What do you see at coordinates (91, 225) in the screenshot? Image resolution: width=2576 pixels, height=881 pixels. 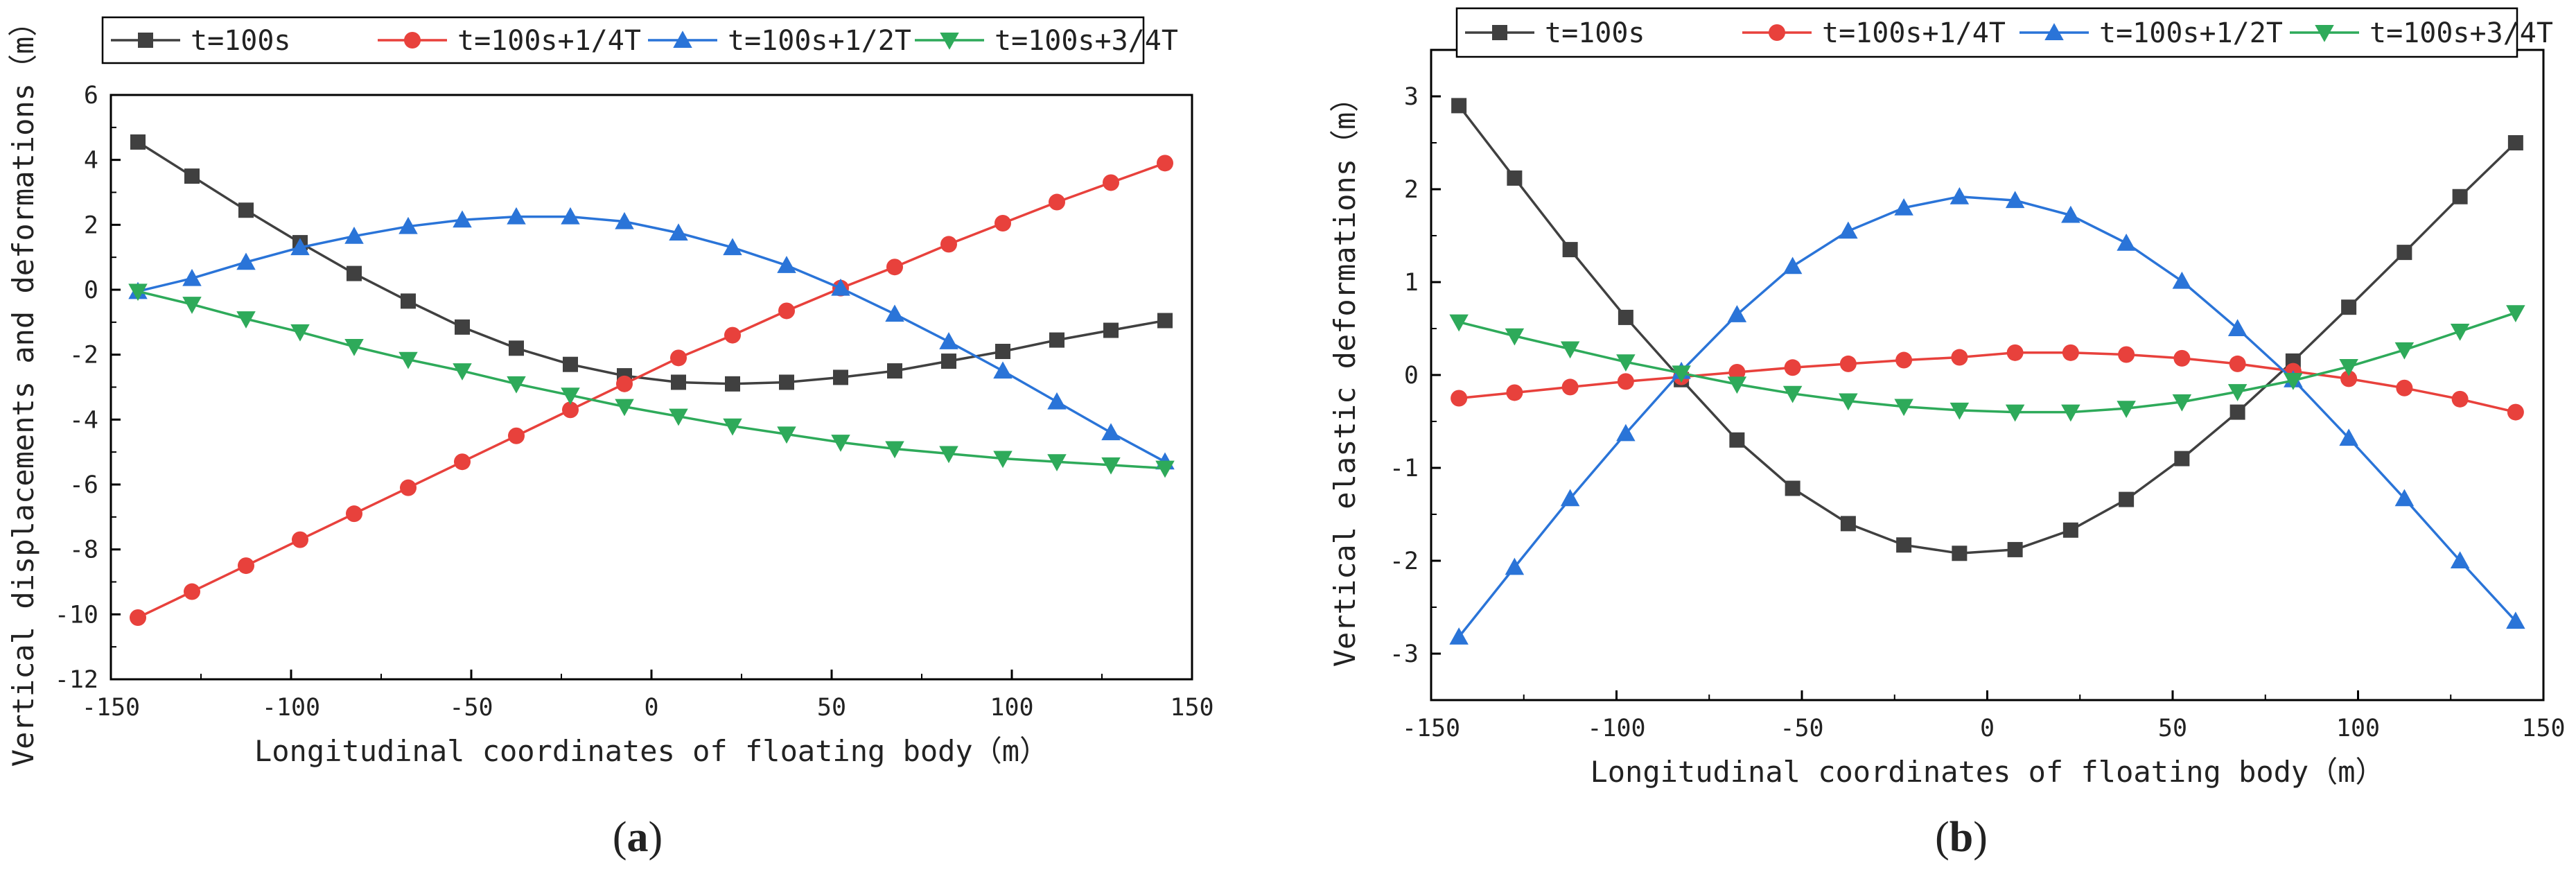 I see `y-tick-label: 2` at bounding box center [91, 225].